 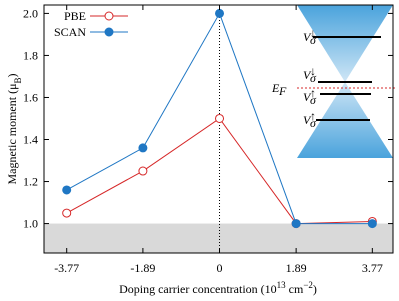 What do you see at coordinates (220, 268) in the screenshot?
I see `x-tick-label: 0` at bounding box center [220, 268].